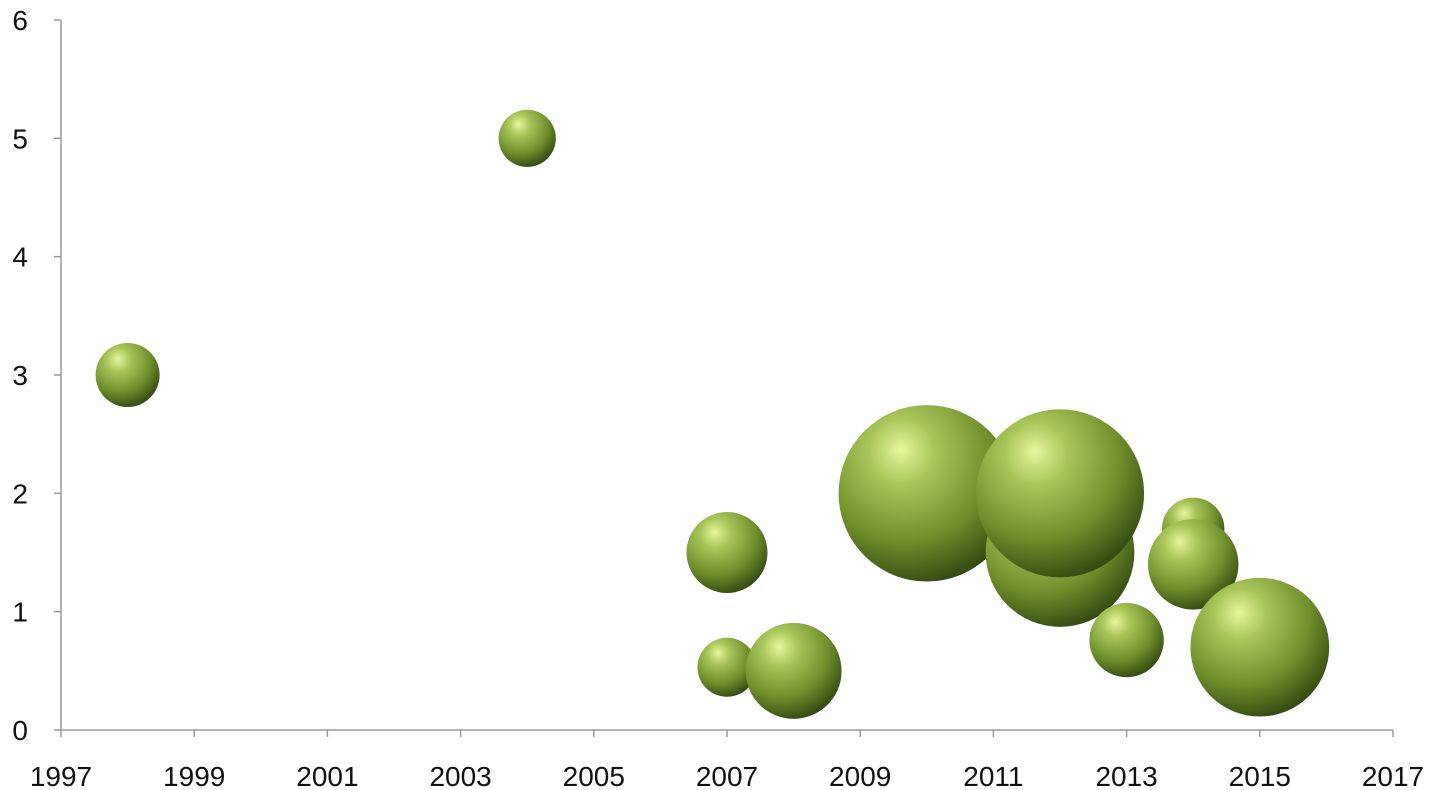 The height and width of the screenshot is (790, 1446). What do you see at coordinates (727, 775) in the screenshot?
I see `x-tick-label: 2007` at bounding box center [727, 775].